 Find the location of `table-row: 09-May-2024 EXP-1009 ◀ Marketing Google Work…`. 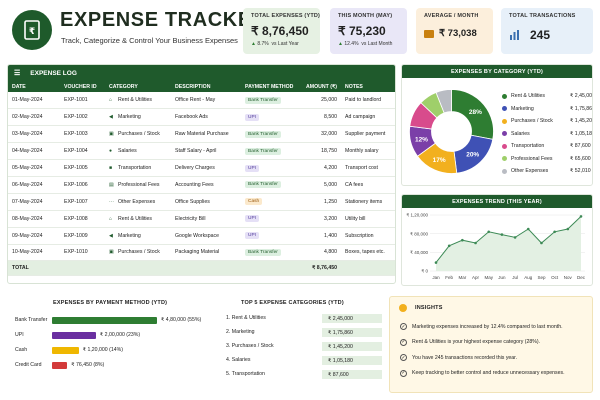

table-row: 09-May-2024 EXP-1009 ◀ Marketing Google Work… is located at coordinates (201, 236).